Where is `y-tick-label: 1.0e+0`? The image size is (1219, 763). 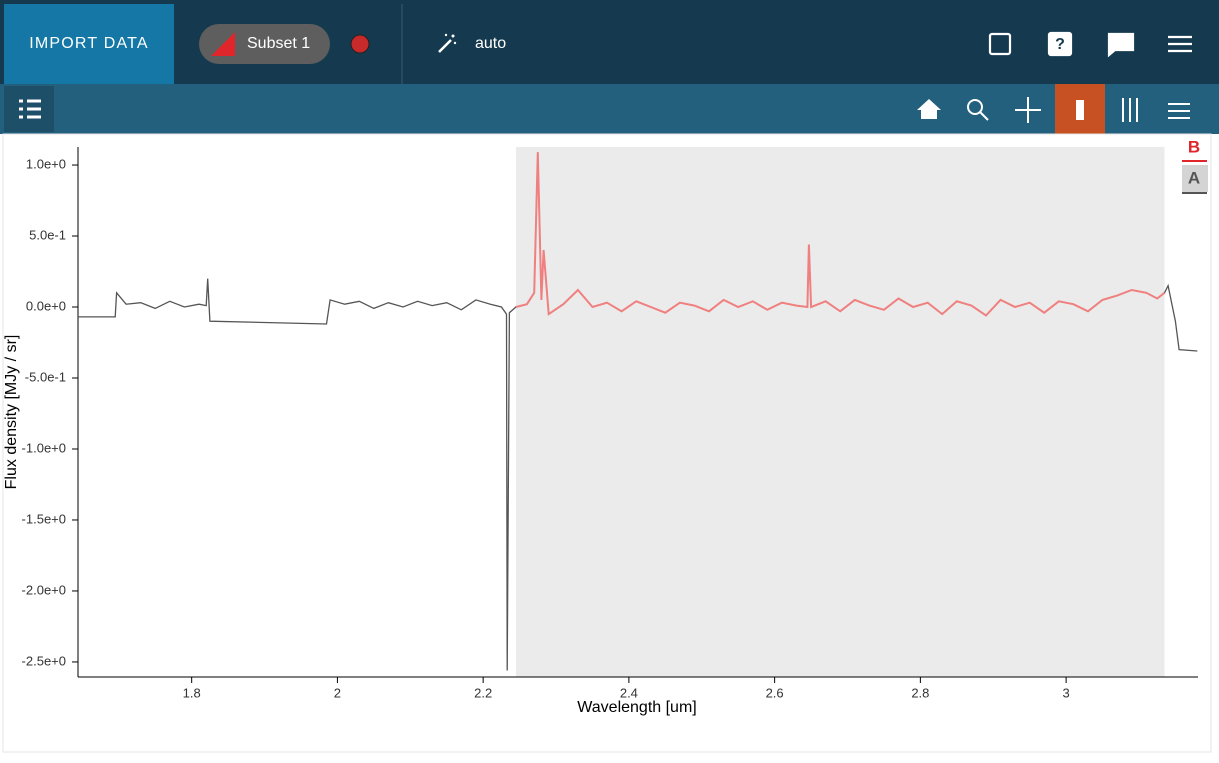 y-tick-label: 1.0e+0 is located at coordinates (46, 163).